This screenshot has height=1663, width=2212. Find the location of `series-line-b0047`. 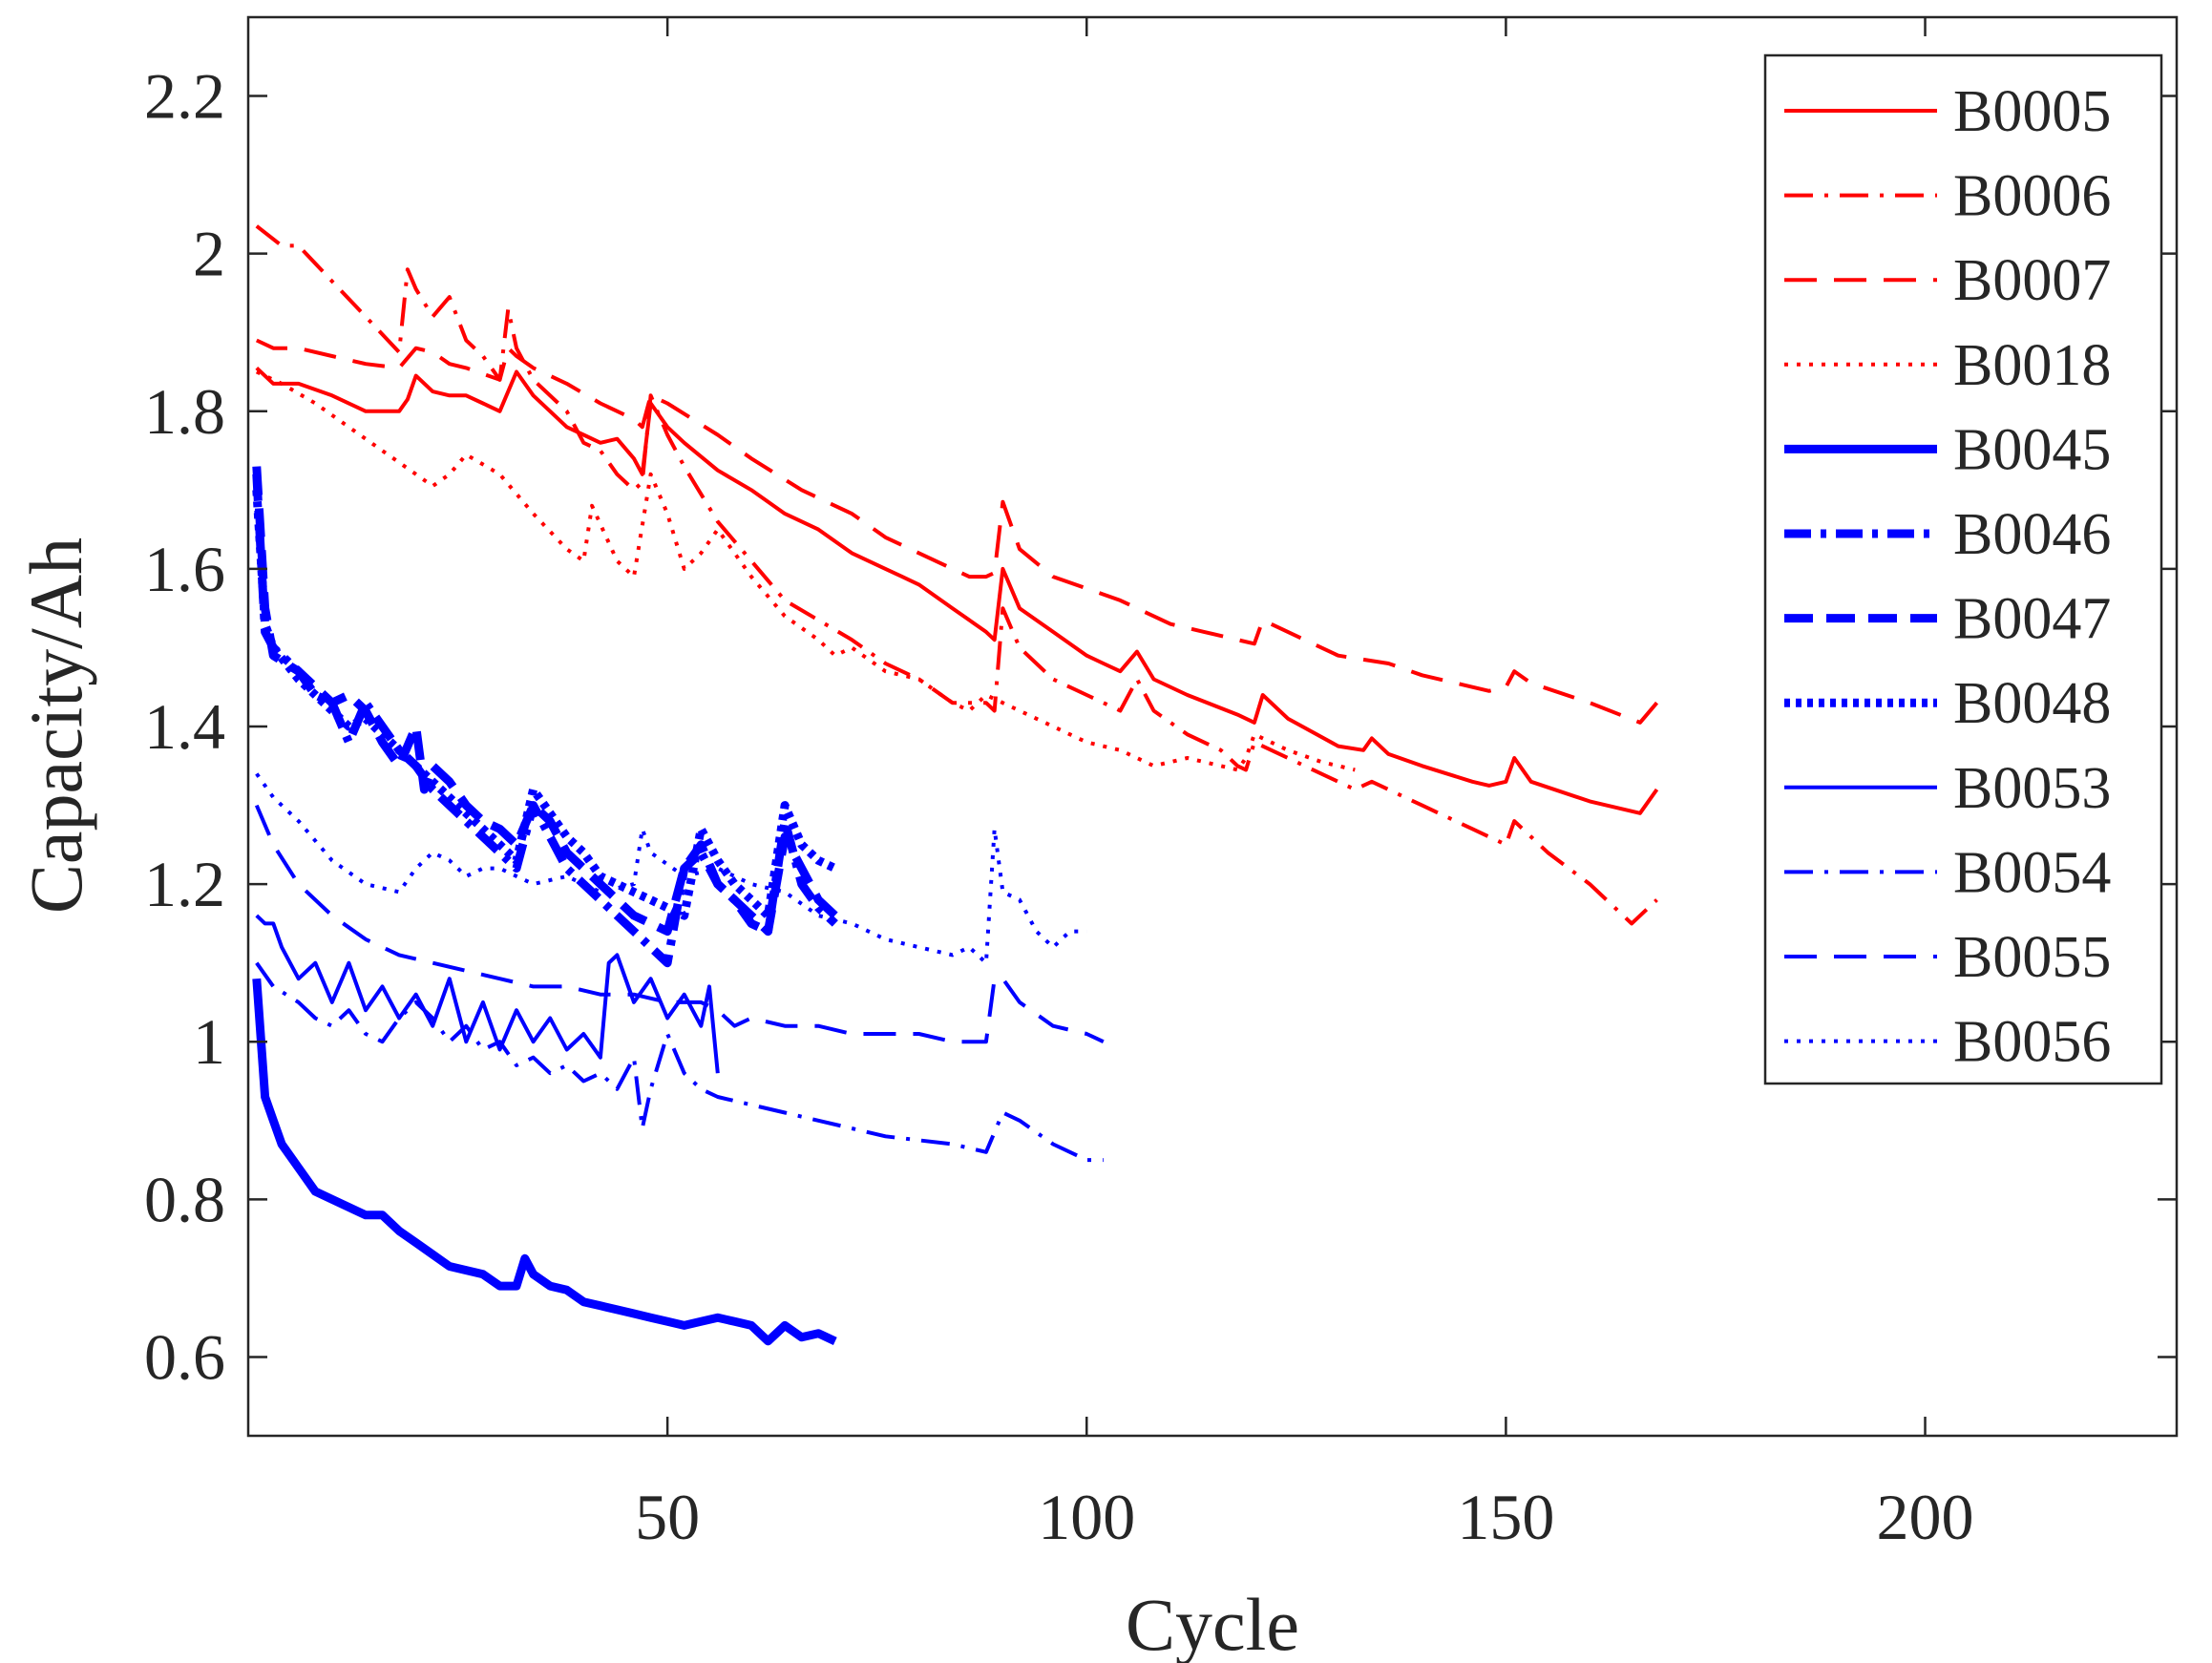

series-line-b0047 is located at coordinates (545, 702).